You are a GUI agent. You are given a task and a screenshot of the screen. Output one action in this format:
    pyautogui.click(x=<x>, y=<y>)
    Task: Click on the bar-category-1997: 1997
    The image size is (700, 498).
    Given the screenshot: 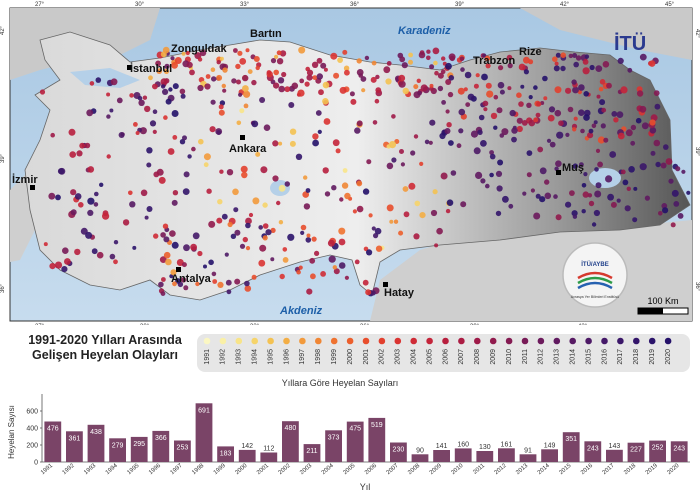 What is the action you would take?
    pyautogui.click(x=177, y=470)
    